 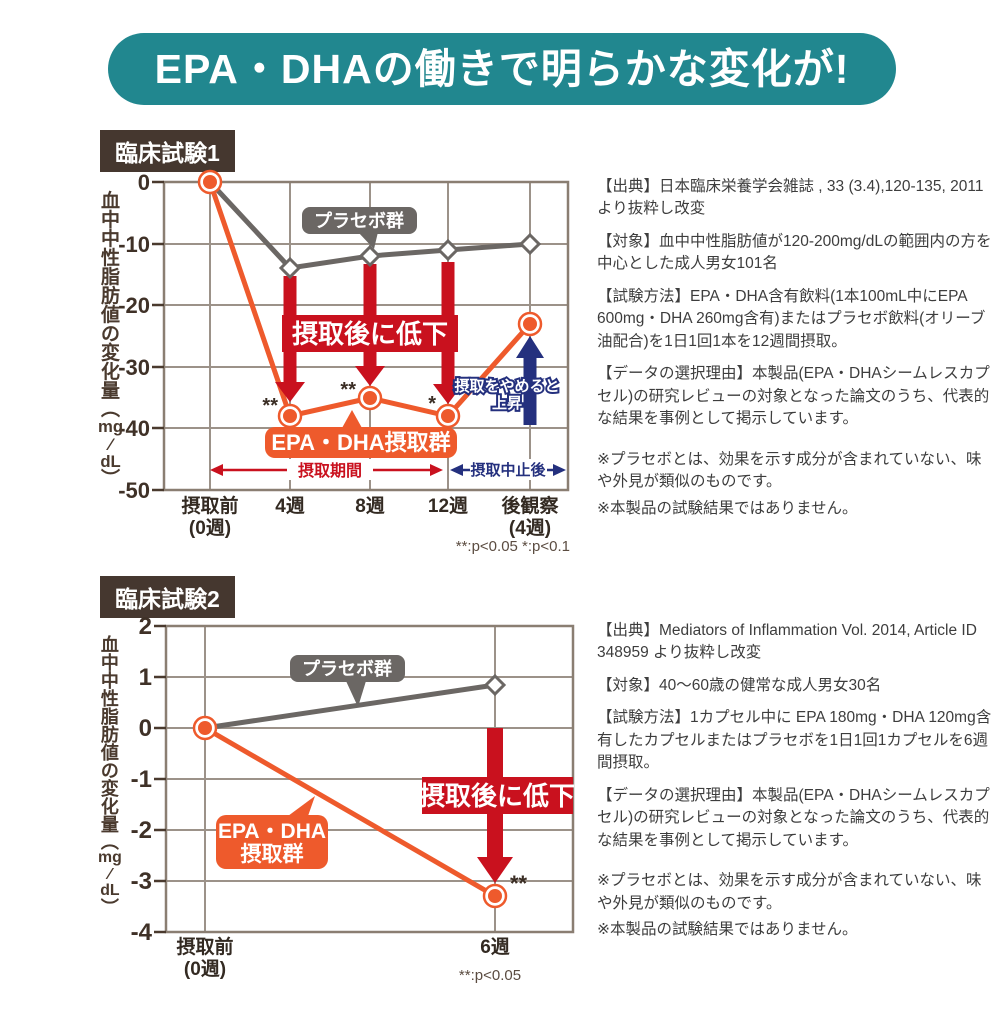 I want to click on x-tick-label: 12週, so click(x=448, y=506).